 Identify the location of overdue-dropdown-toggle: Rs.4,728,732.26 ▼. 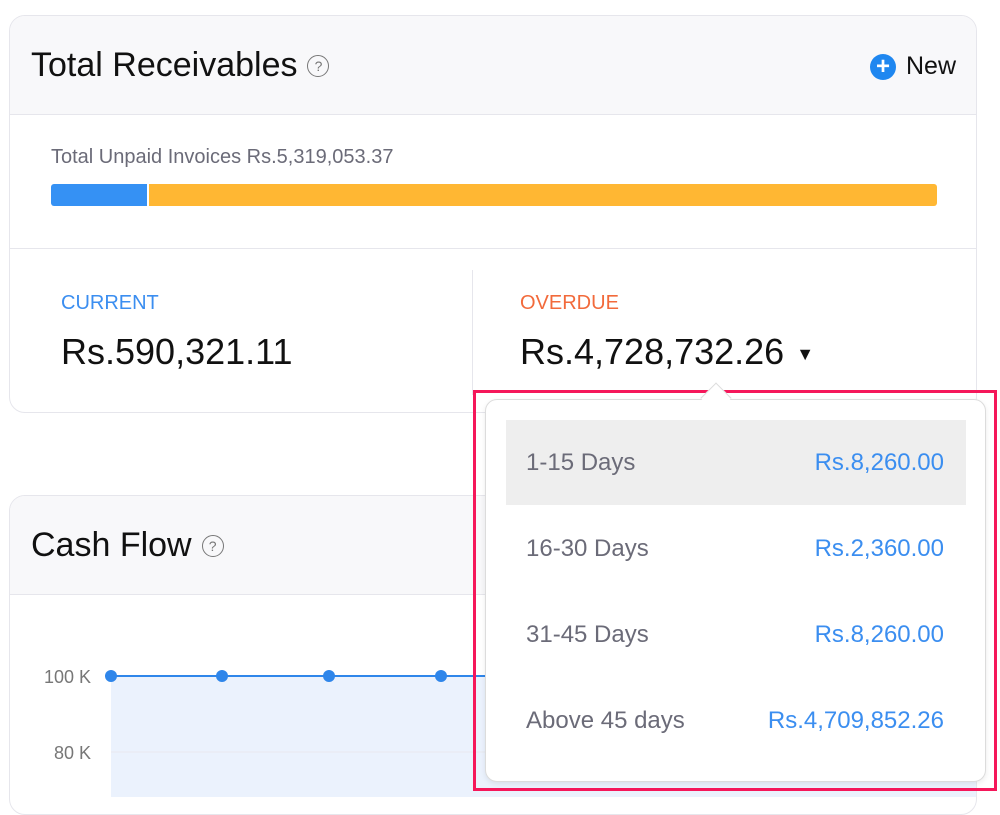
(667, 352).